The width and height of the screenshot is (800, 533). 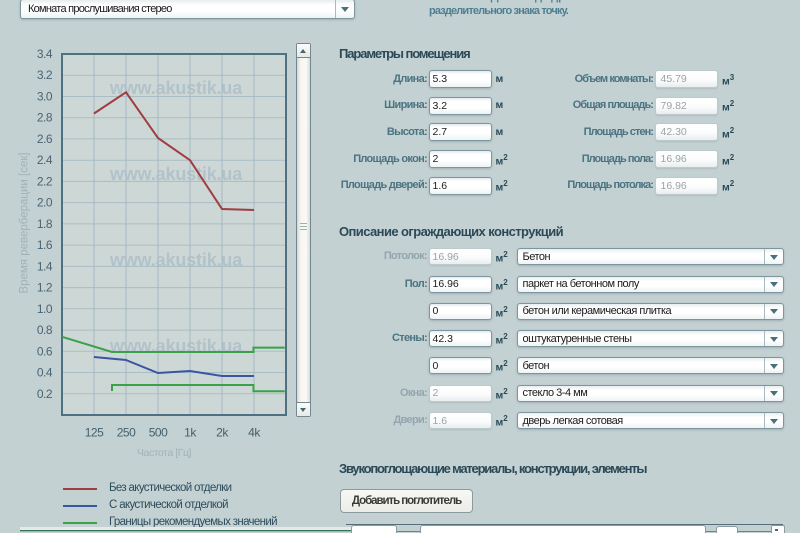 What do you see at coordinates (45, 54) in the screenshot?
I see `svg-text: 3.4` at bounding box center [45, 54].